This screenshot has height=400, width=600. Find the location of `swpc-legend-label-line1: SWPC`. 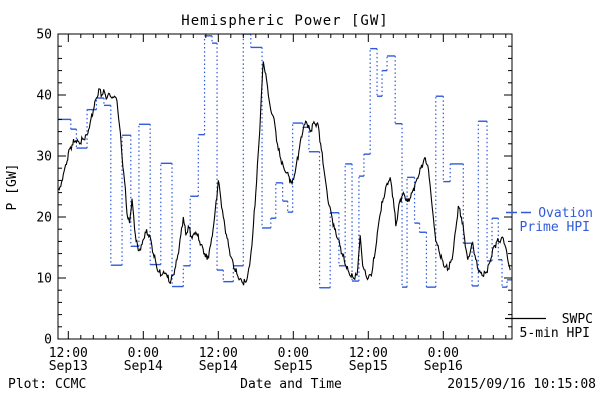

swpc-legend-label-line1: SWPC is located at coordinates (577, 319).